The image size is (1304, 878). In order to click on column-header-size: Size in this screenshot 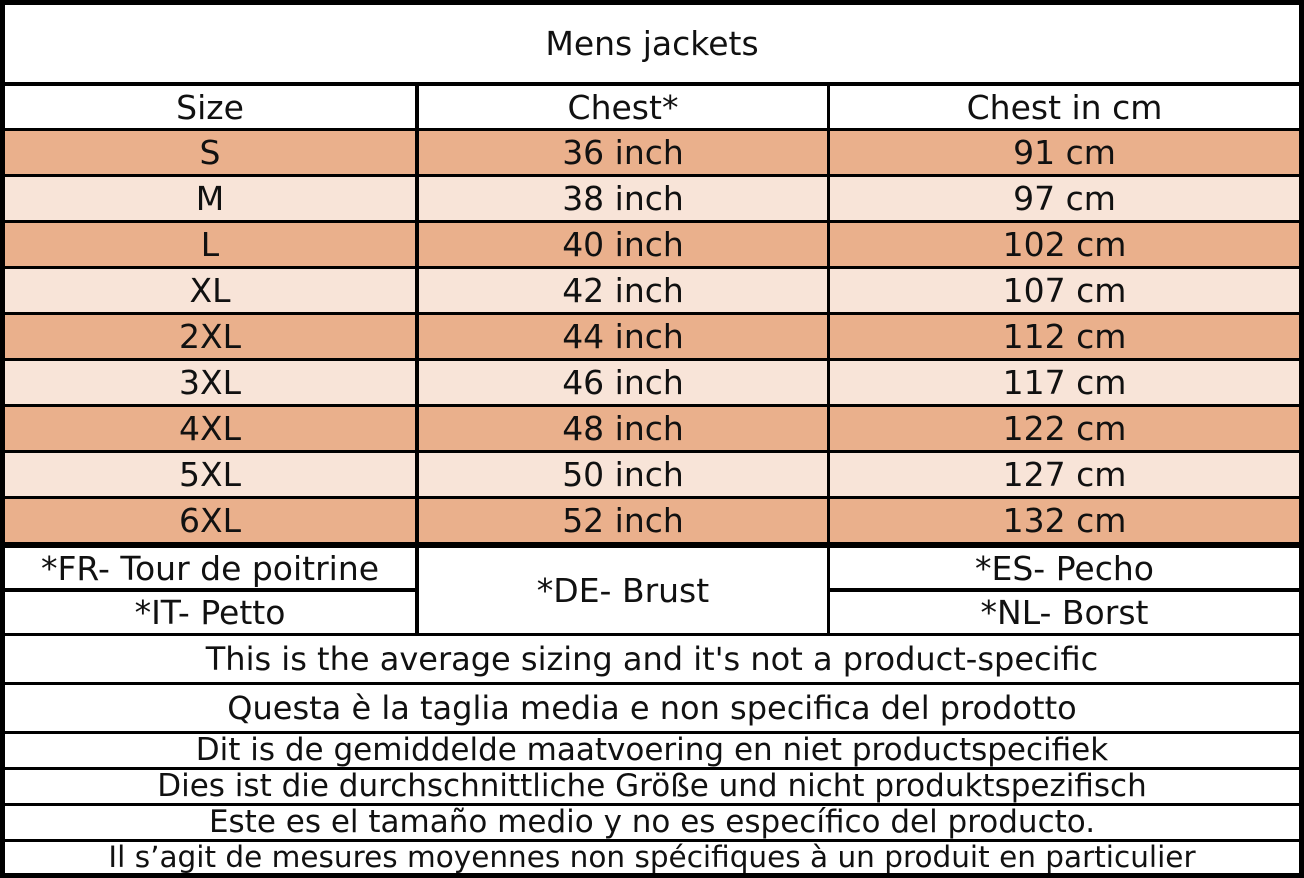, I will do `click(210, 107)`.